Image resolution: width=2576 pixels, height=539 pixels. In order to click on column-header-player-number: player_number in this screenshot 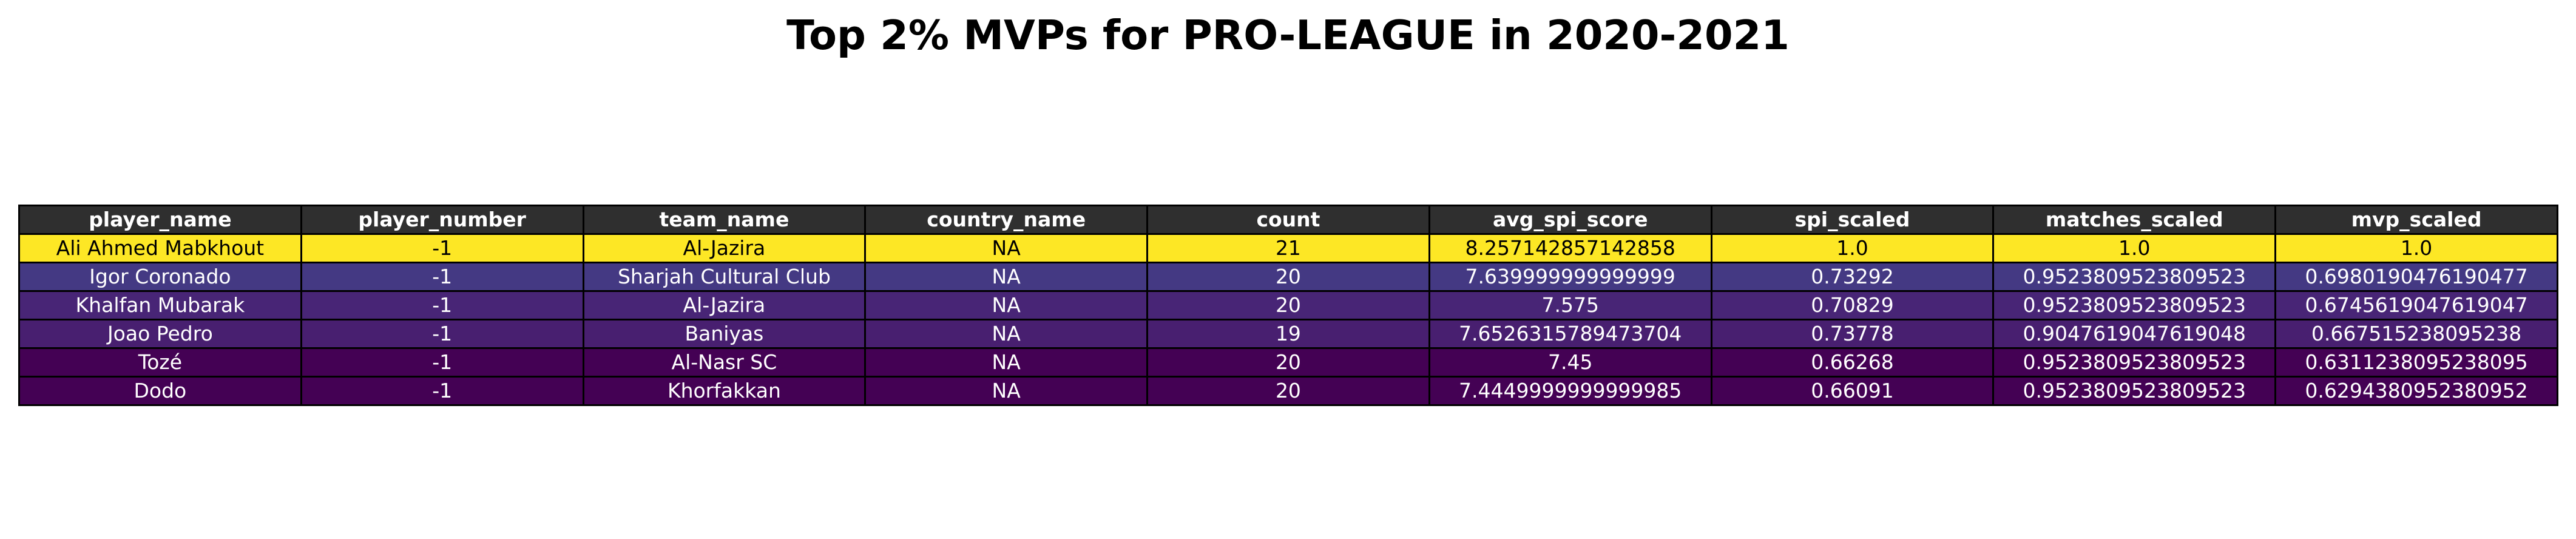, I will do `click(442, 220)`.